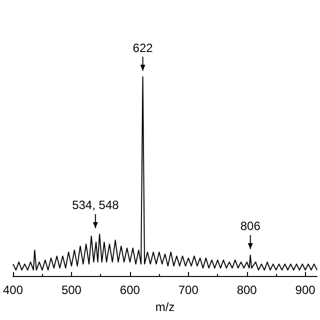 This screenshot has width=320, height=320. What do you see at coordinates (143, 47) in the screenshot?
I see `annotation: 622` at bounding box center [143, 47].